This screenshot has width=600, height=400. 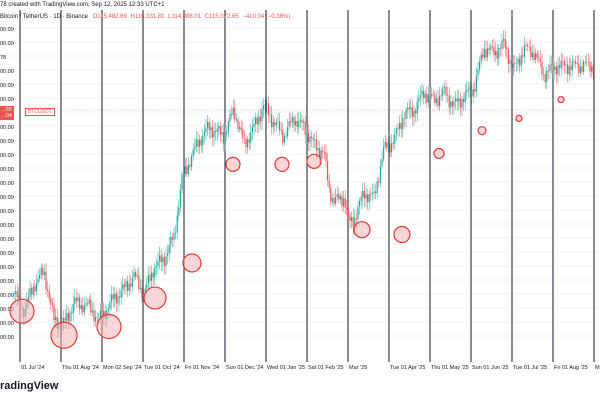 I want to click on x-tick-label: Sun 01 Dec '24, so click(x=244, y=368).